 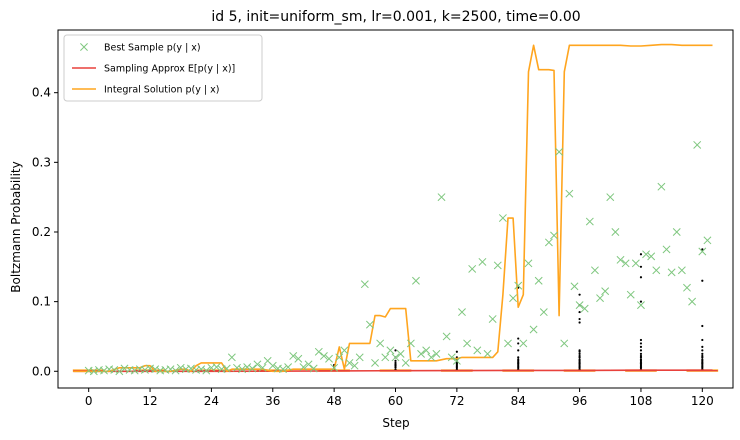 I want to click on x-axis-ticks: 0 12 24 36 48 60 72 84 96 108 120, so click(x=399, y=398).